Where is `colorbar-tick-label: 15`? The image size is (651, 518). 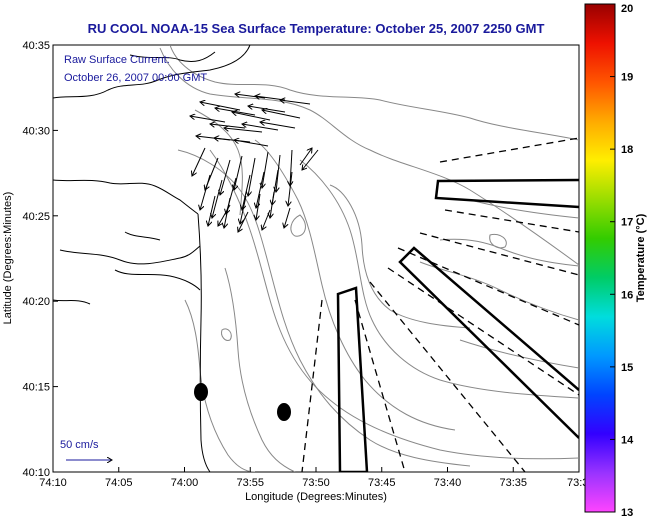
colorbar-tick-label: 15 is located at coordinates (627, 368).